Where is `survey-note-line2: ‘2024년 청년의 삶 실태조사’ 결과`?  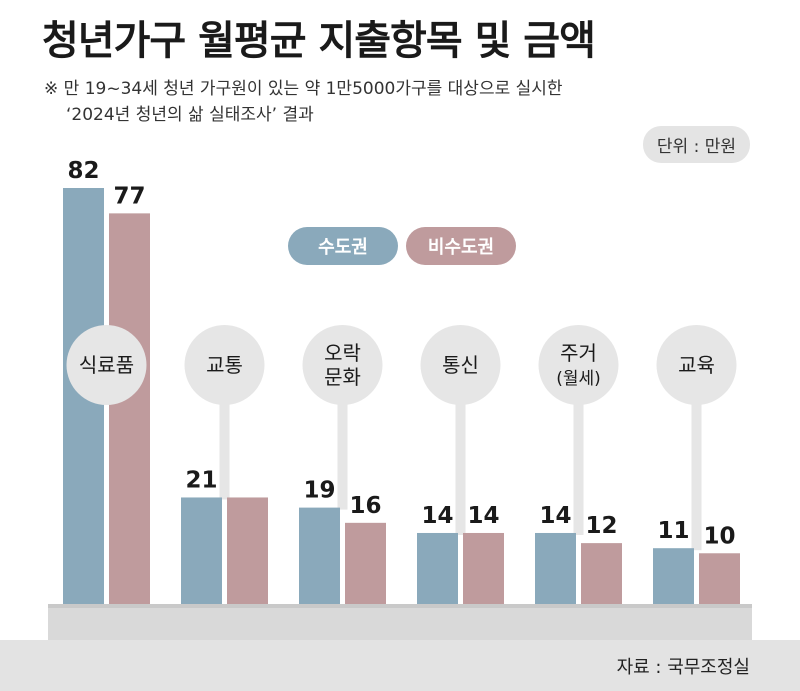
survey-note-line2: ‘2024년 청년의 삶 실태조사’ 결과 is located at coordinates (190, 115).